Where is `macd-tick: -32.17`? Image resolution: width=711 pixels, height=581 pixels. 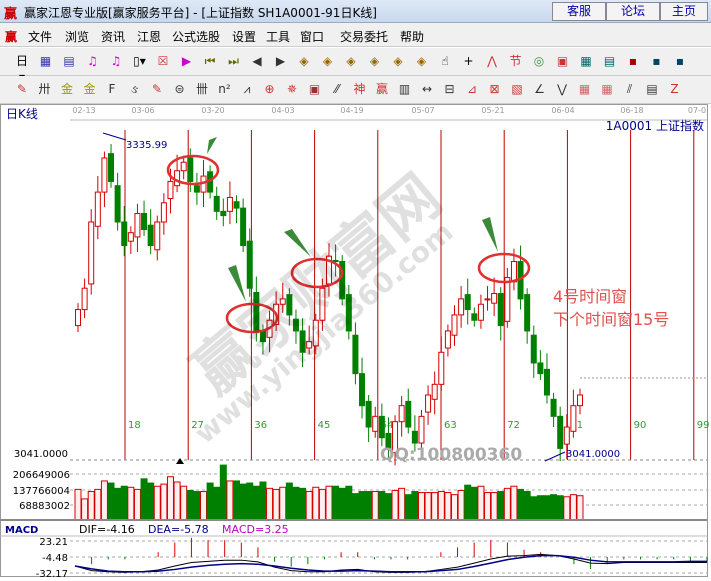 macd-tick: -32.17 is located at coordinates (52, 573).